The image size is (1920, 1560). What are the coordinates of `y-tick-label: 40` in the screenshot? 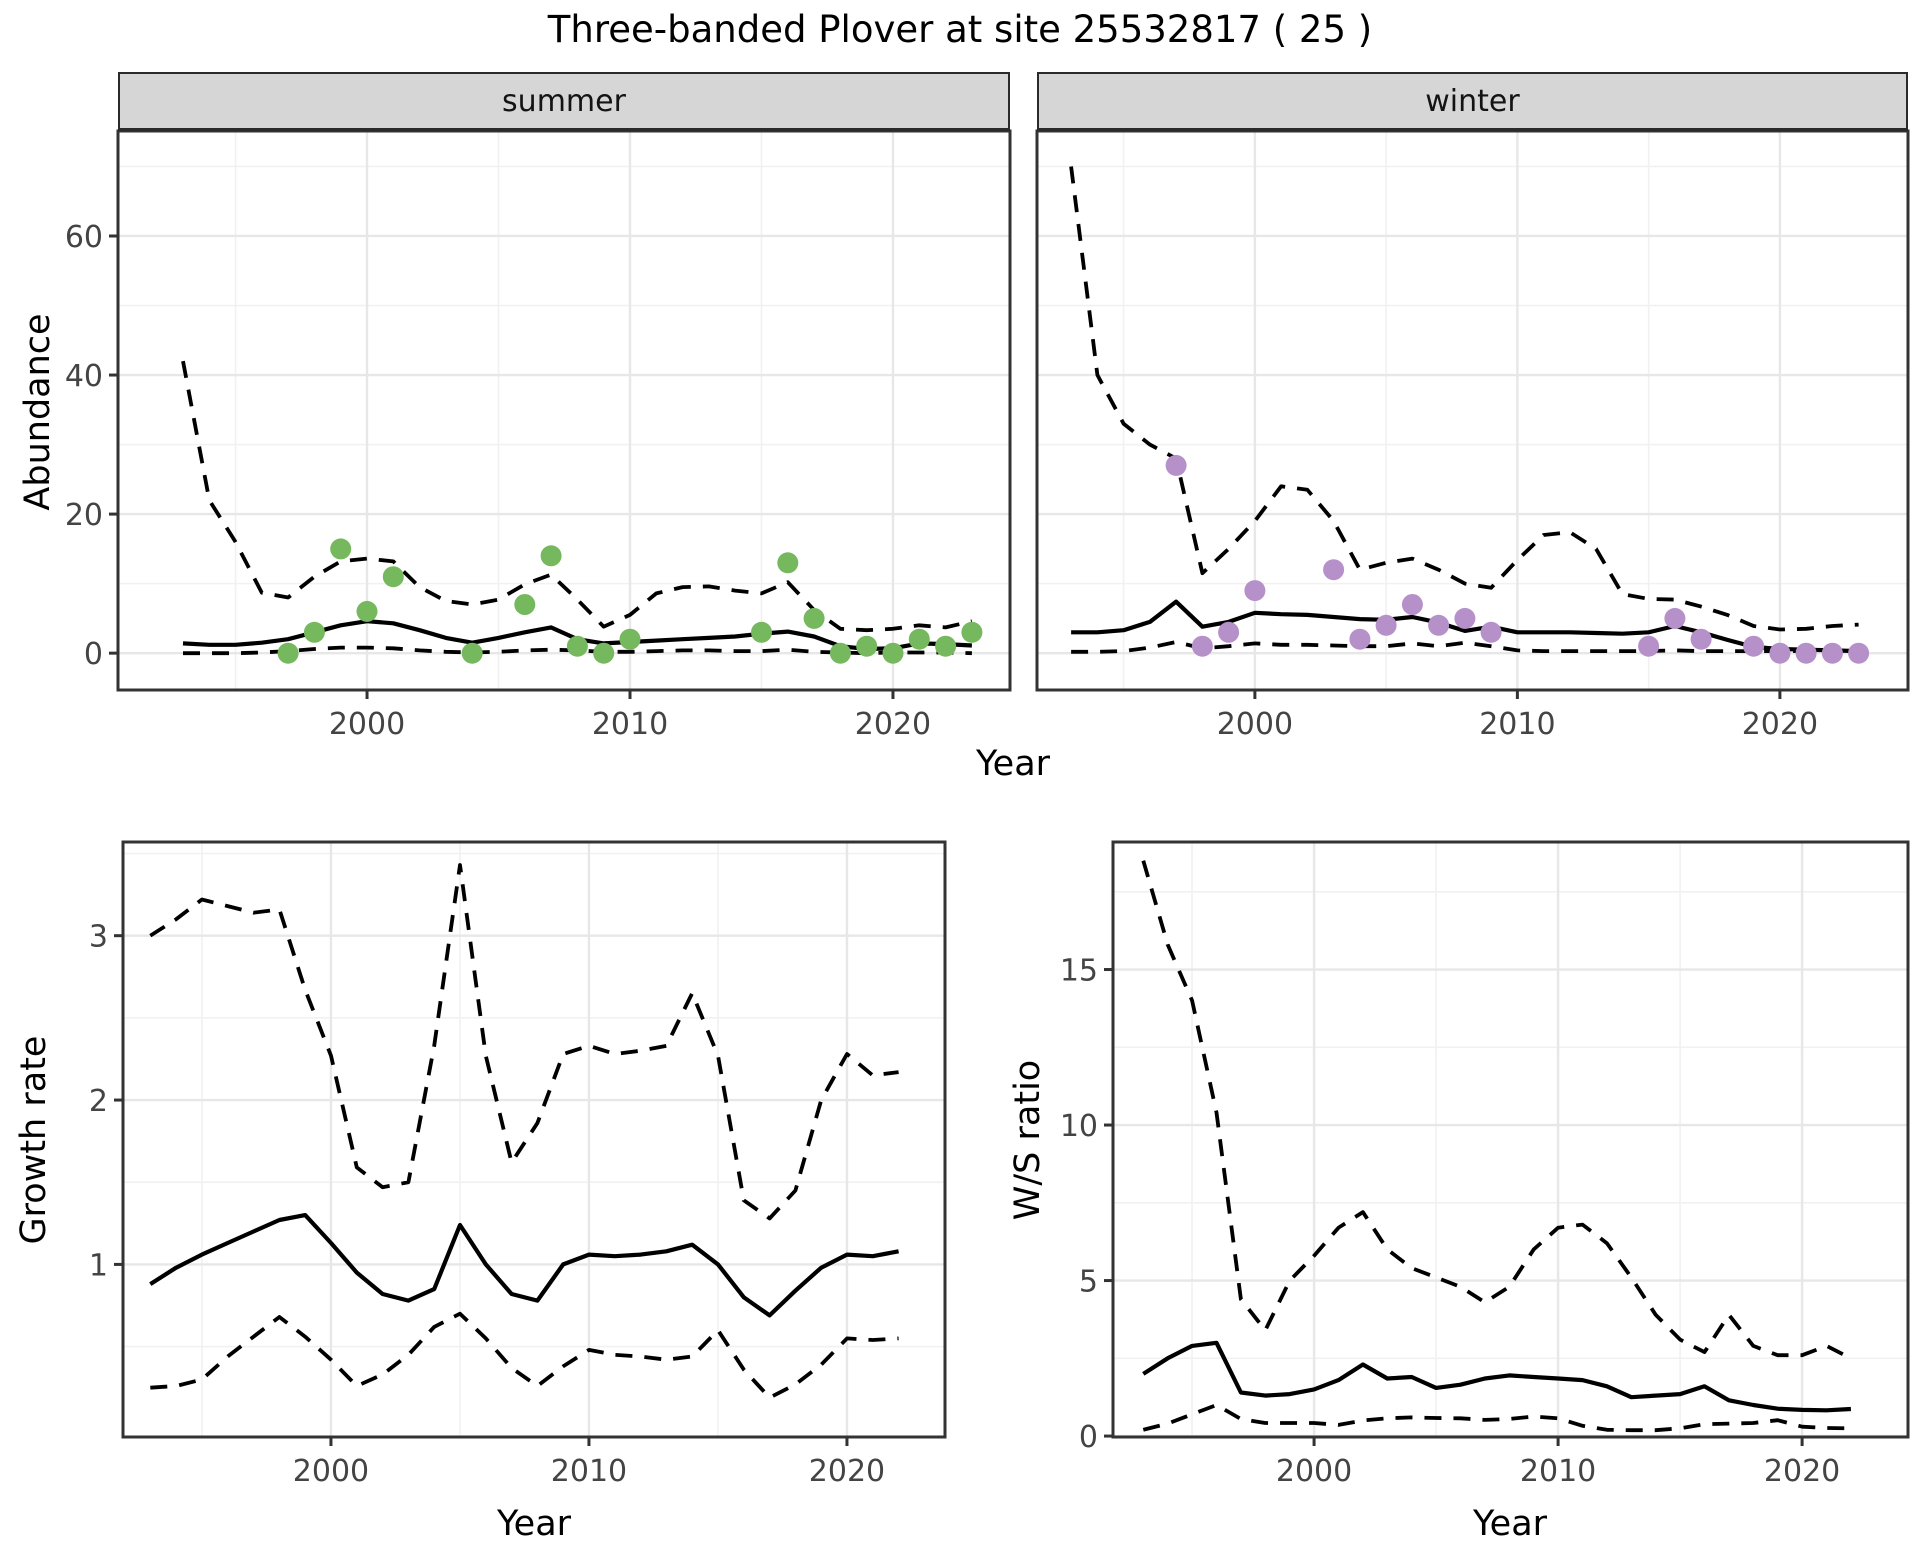 It's located at (84, 376).